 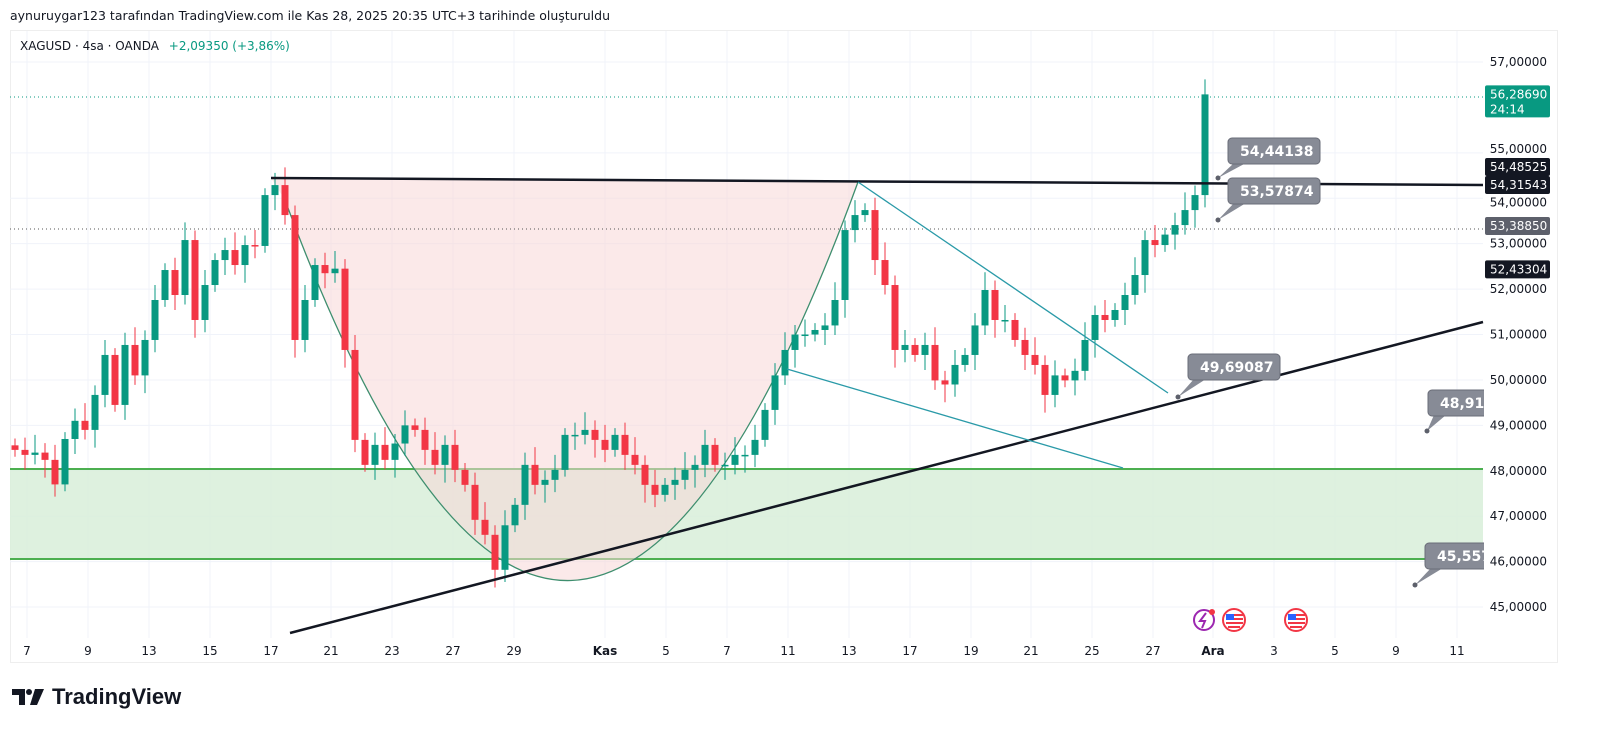 What do you see at coordinates (1518, 202) in the screenshot?
I see `y-tick-label: 54,00000` at bounding box center [1518, 202].